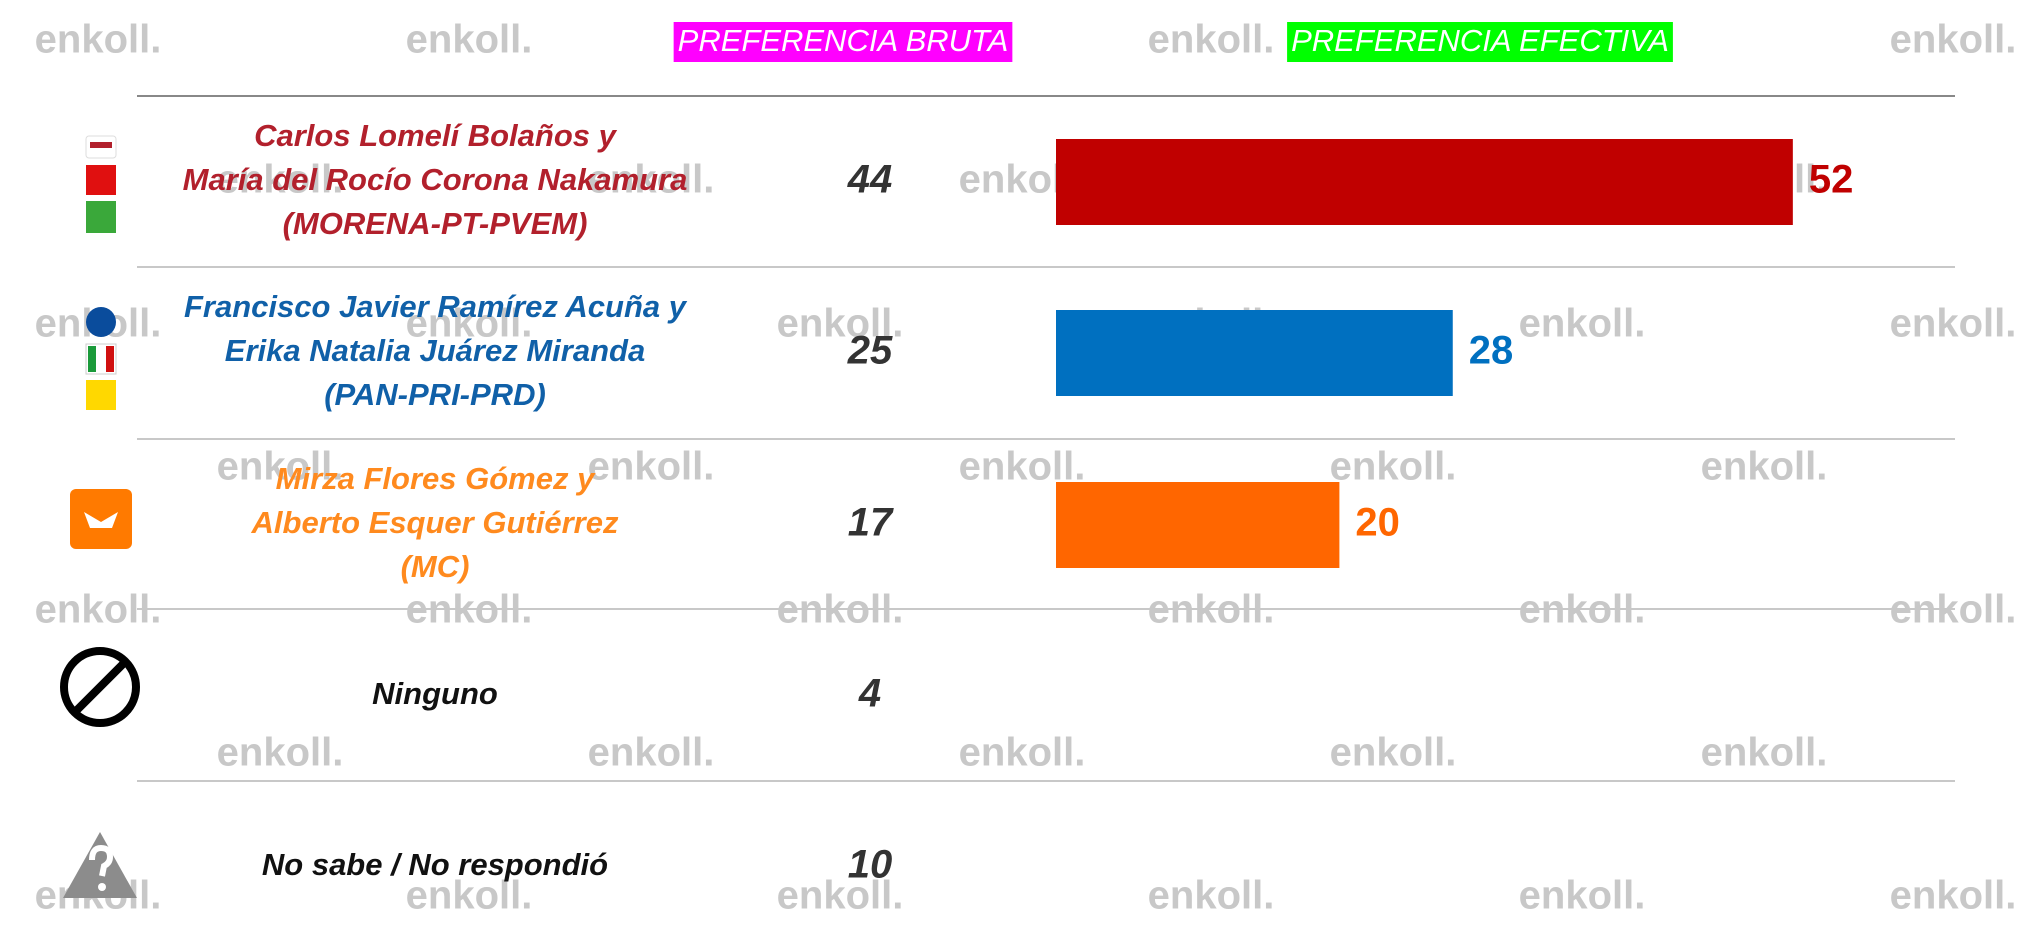  Describe the element at coordinates (435, 350) in the screenshot. I see `candidate-name: Erika Natalia Juárez Miranda` at that location.